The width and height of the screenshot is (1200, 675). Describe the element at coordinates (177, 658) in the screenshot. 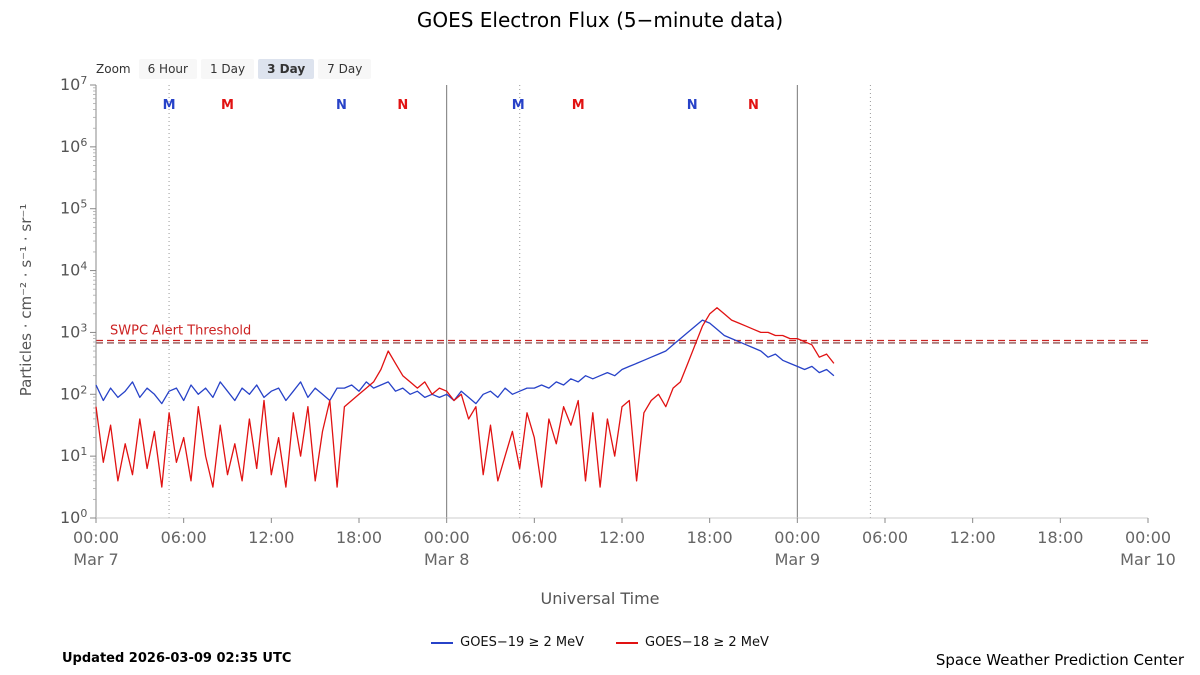

I see `updated-timestamp: Updated 2026-03-09 02:35 UTC` at that location.